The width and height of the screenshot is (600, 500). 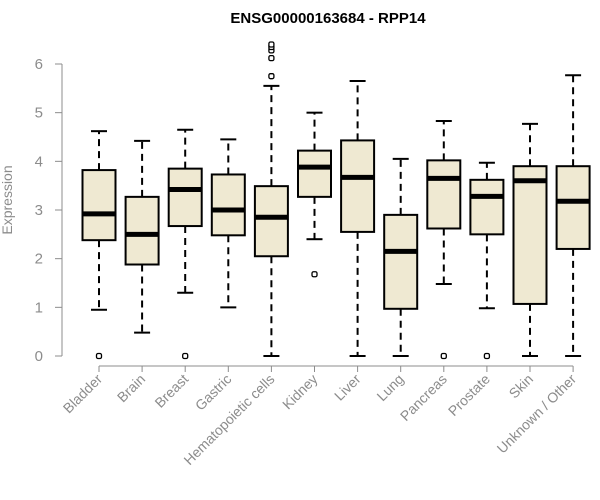 What do you see at coordinates (444, 239) in the screenshot?
I see `box-pancreas` at bounding box center [444, 239].